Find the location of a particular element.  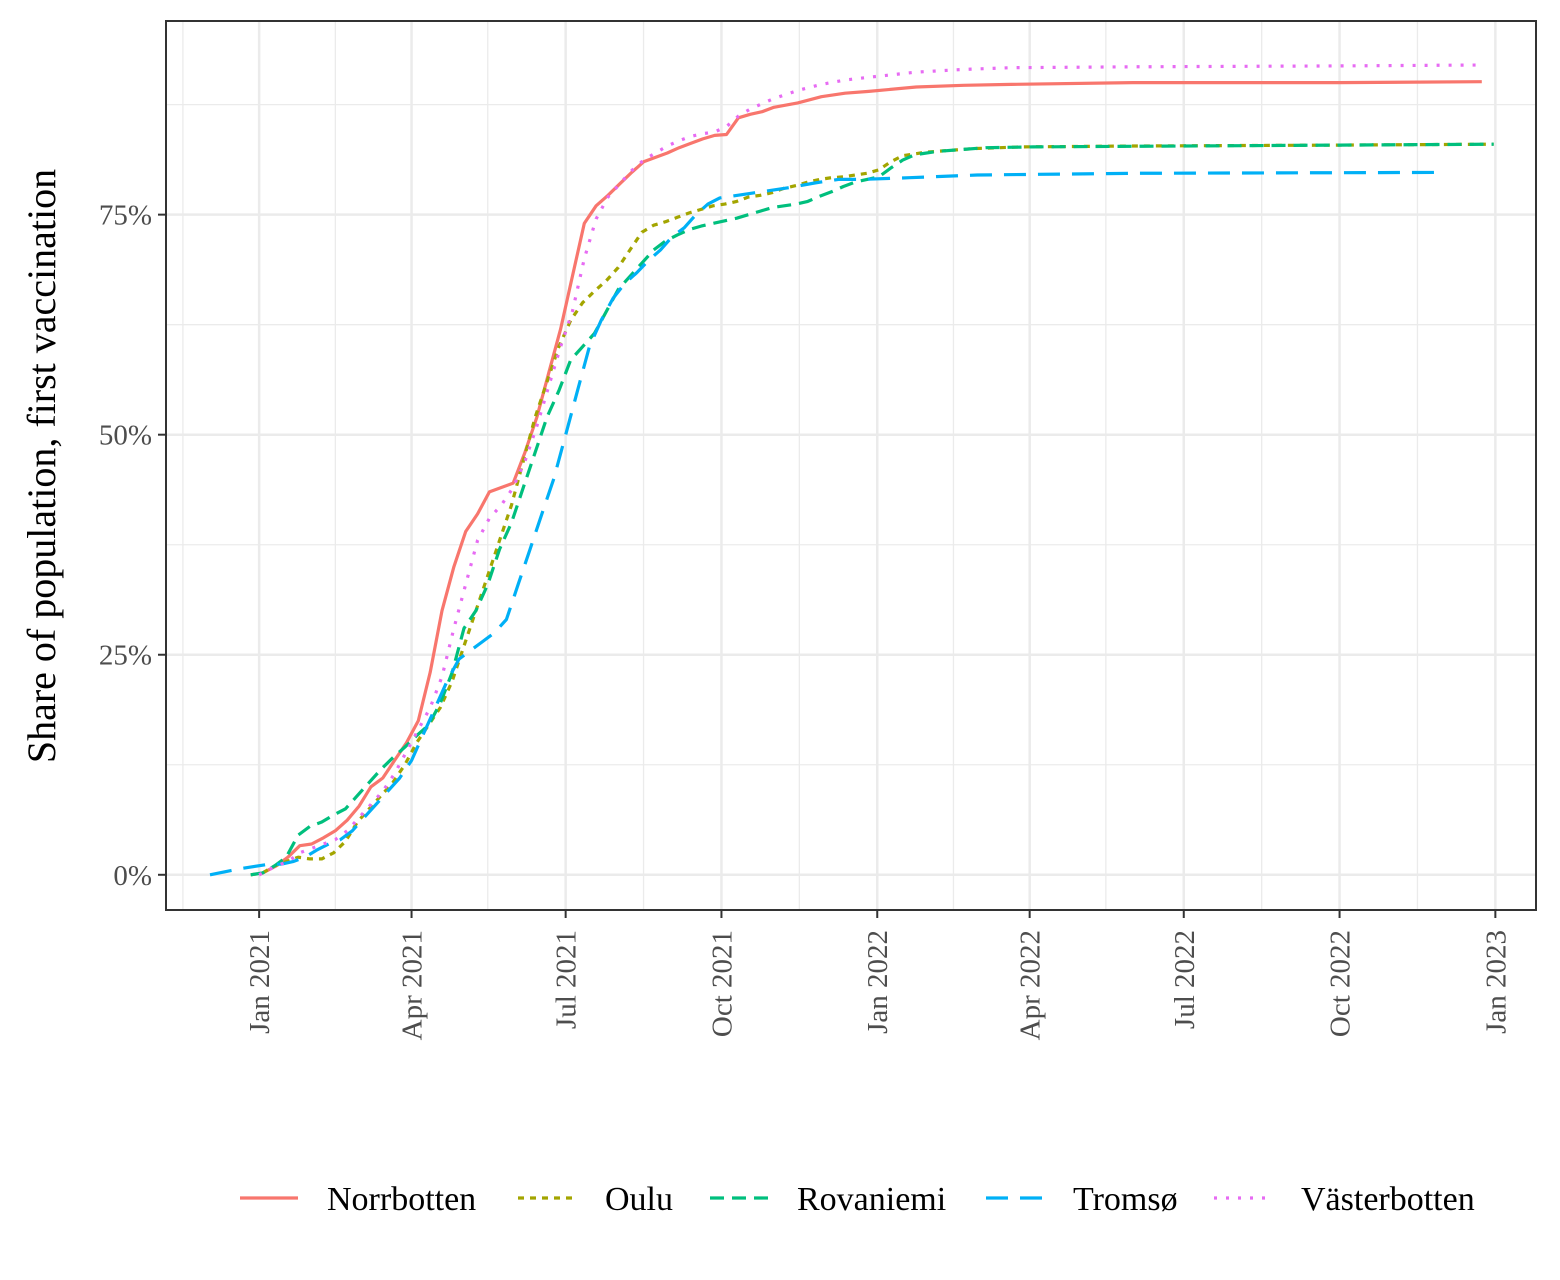

x-tick-label: Jul 2022 is located at coordinates (1185, 979).